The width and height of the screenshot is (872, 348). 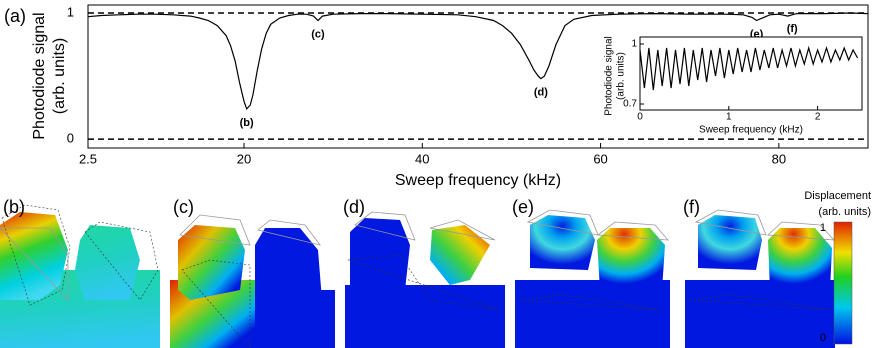 What do you see at coordinates (823, 228) in the screenshot?
I see `colorbar-max: 1` at bounding box center [823, 228].